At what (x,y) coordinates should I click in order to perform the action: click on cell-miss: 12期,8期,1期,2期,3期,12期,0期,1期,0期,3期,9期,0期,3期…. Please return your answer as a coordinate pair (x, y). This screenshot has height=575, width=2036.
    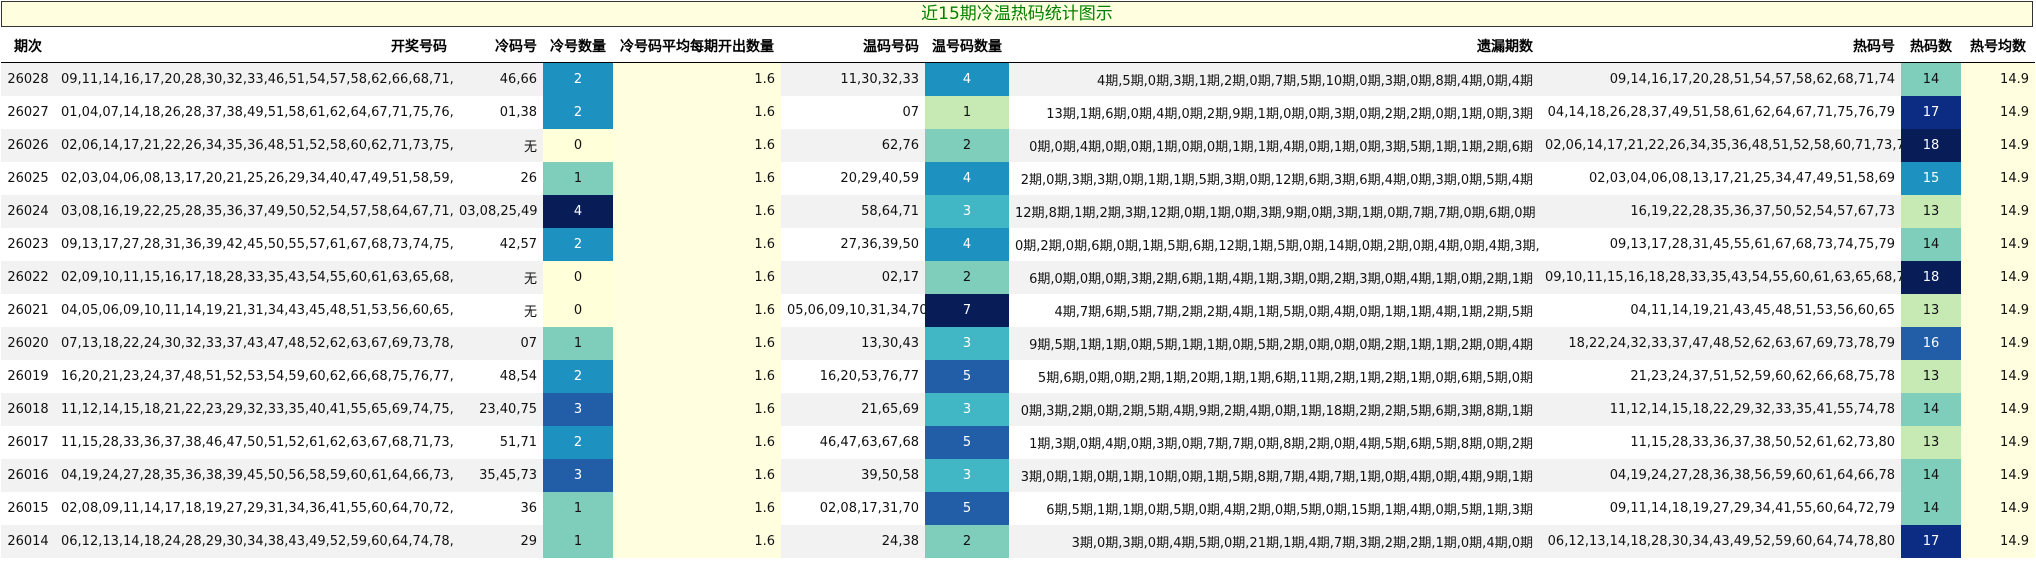
    Looking at the image, I should click on (1274, 211).